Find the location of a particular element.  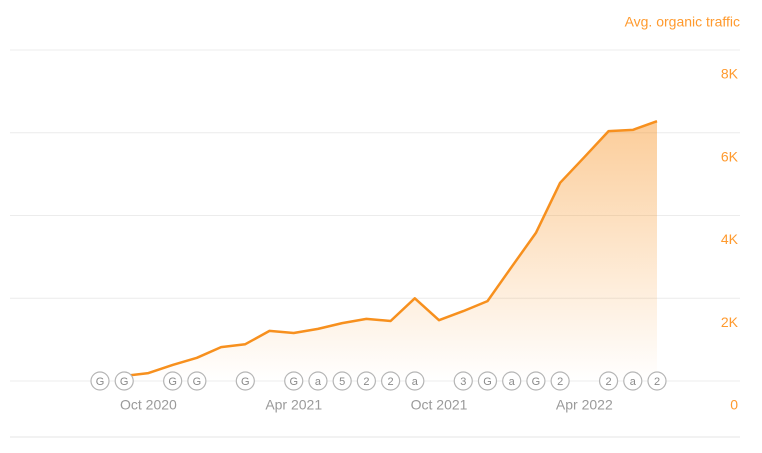

x-tick-label: Oct 2020 is located at coordinates (148, 405).